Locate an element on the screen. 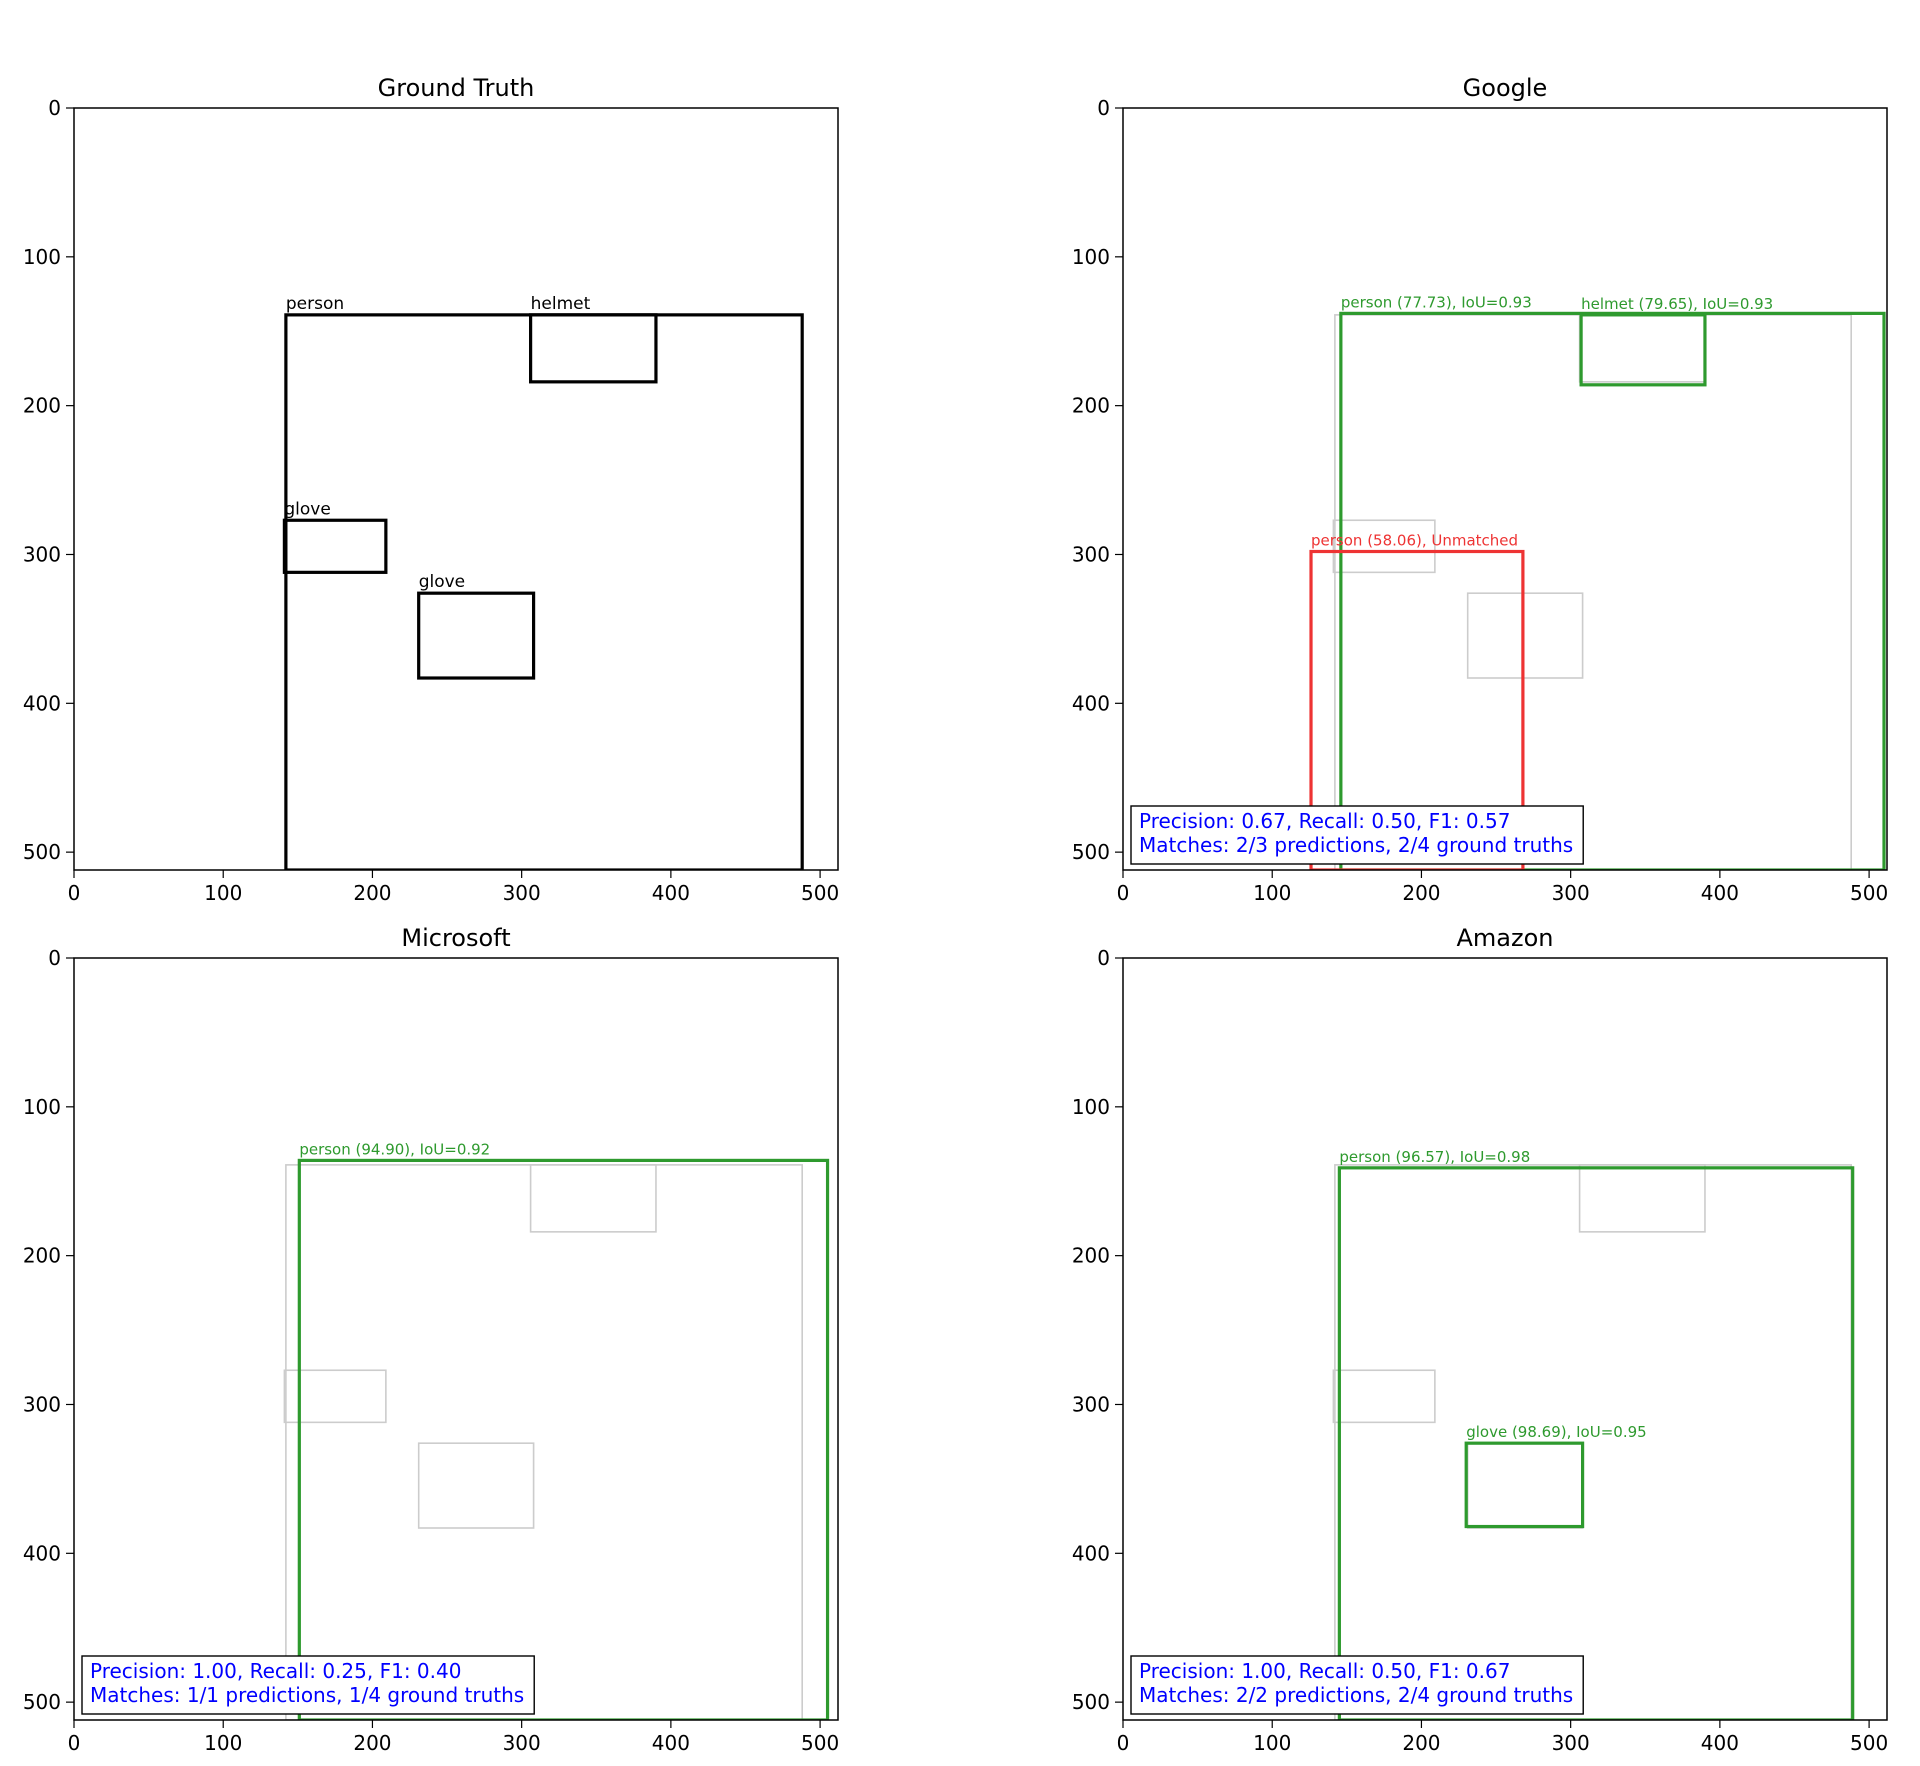 The image size is (1920, 1766). gt-box-helmet is located at coordinates (593, 348).